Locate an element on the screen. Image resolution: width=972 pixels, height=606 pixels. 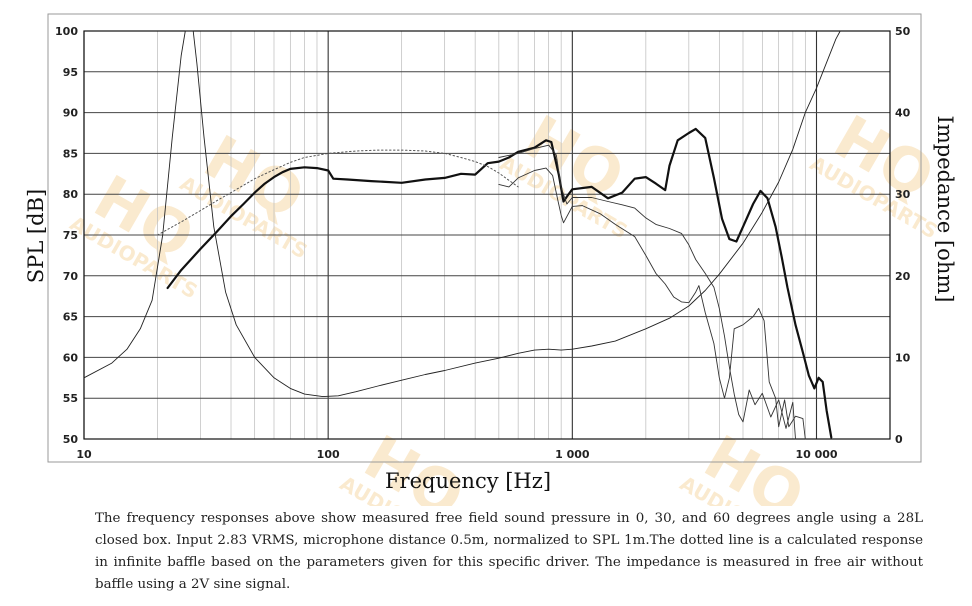
x-tick-label: 10 is located at coordinates (84, 454).